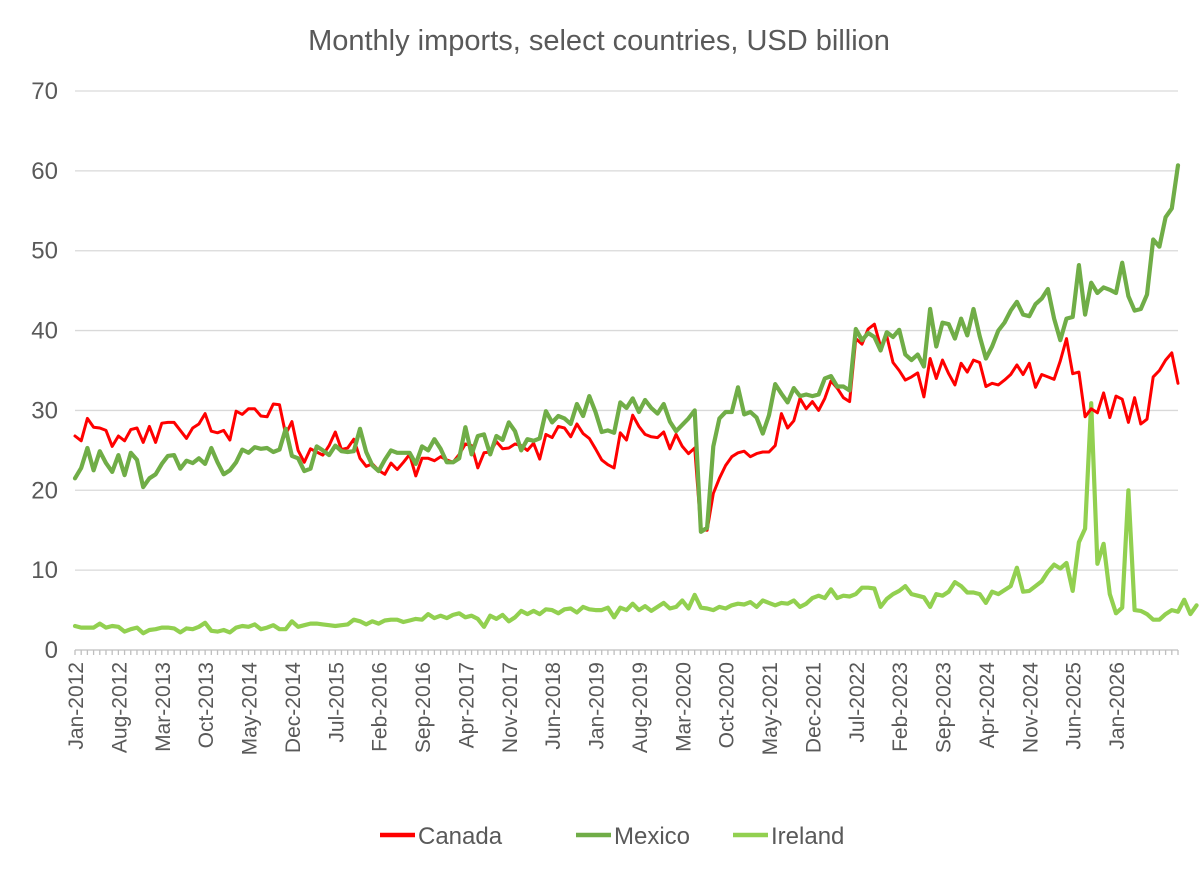 The image size is (1200, 872). I want to click on y-tick-label: 30, so click(44, 410).